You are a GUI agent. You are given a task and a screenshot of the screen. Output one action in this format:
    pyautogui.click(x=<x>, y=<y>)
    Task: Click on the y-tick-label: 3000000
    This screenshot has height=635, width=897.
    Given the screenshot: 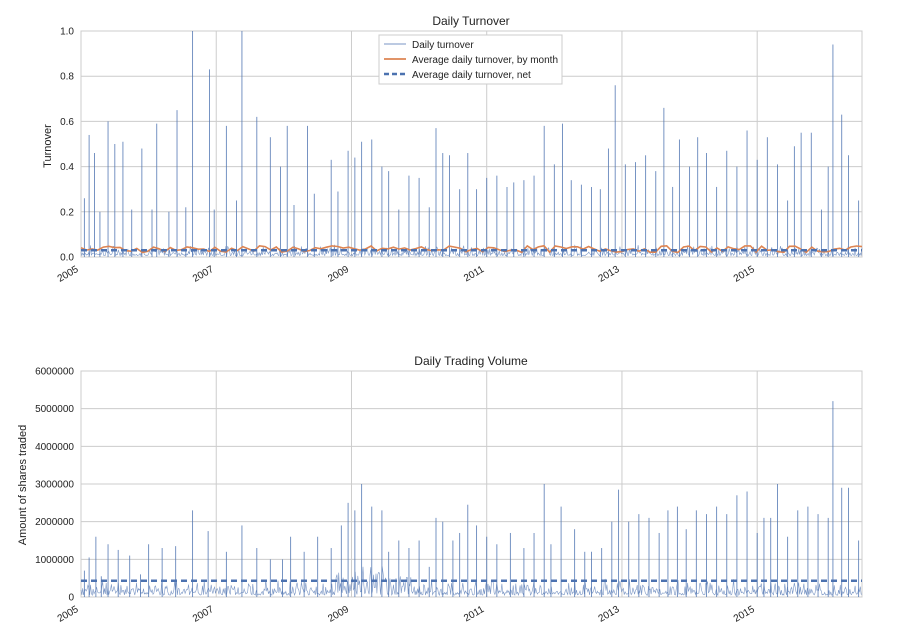 What is the action you would take?
    pyautogui.click(x=54, y=485)
    